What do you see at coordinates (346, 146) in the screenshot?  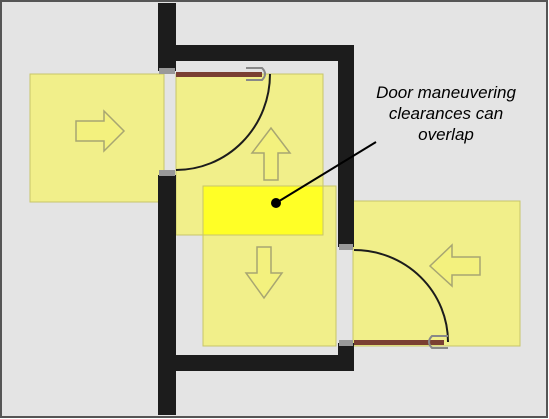 I see `wall-room-right-upper` at bounding box center [346, 146].